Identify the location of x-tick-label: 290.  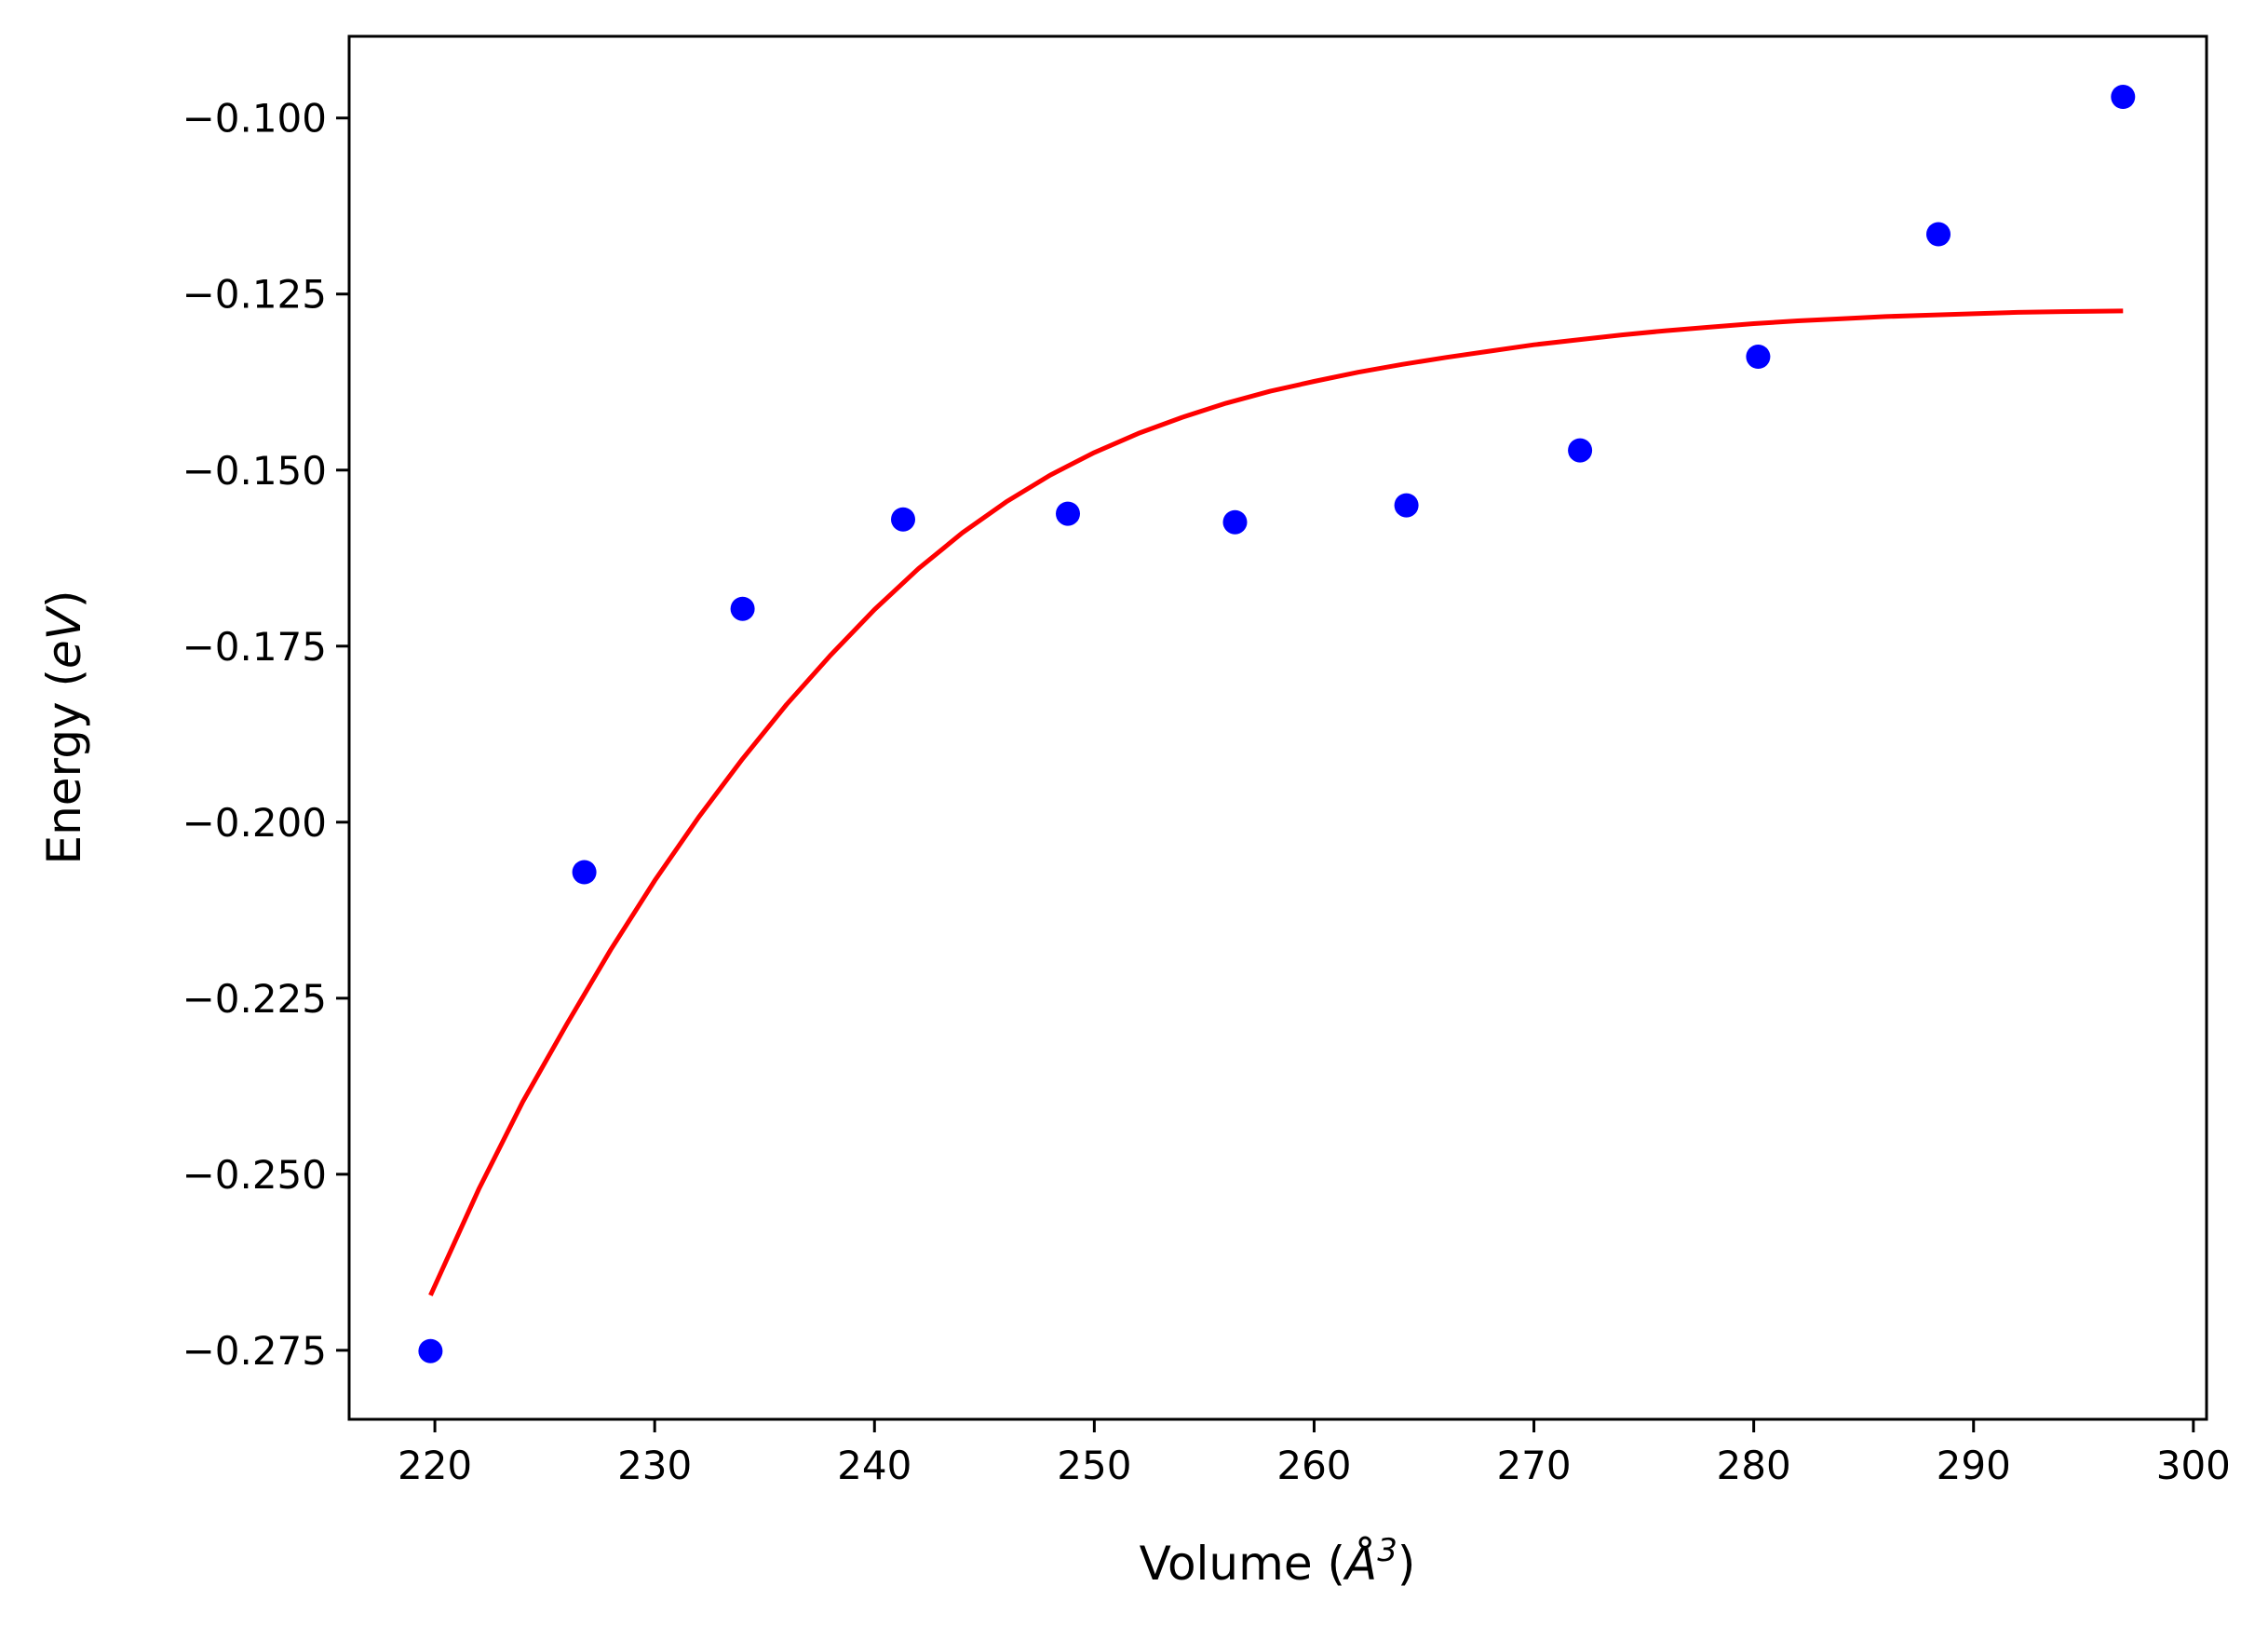
(1974, 1465).